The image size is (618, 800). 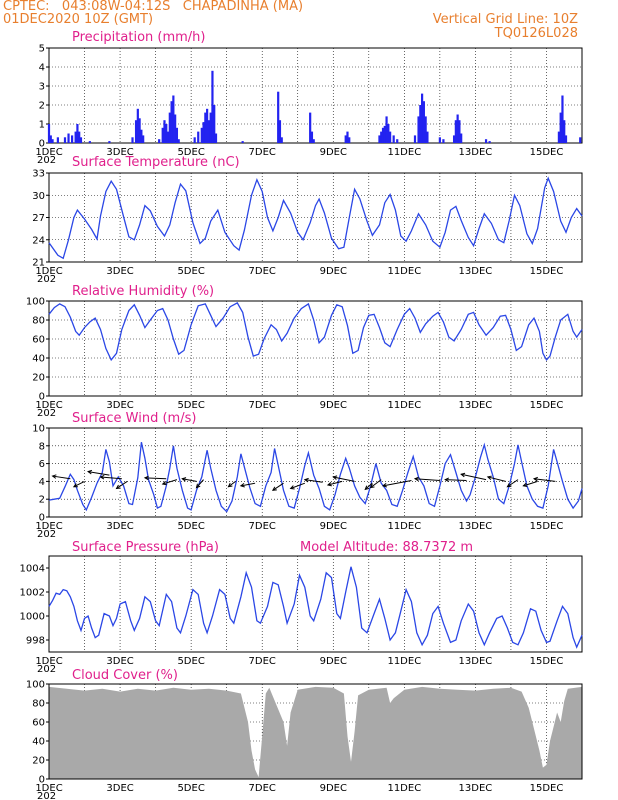 What do you see at coordinates (386, 547) in the screenshot?
I see `model-altitude-label: Model Altitude: 88.7372 m` at bounding box center [386, 547].